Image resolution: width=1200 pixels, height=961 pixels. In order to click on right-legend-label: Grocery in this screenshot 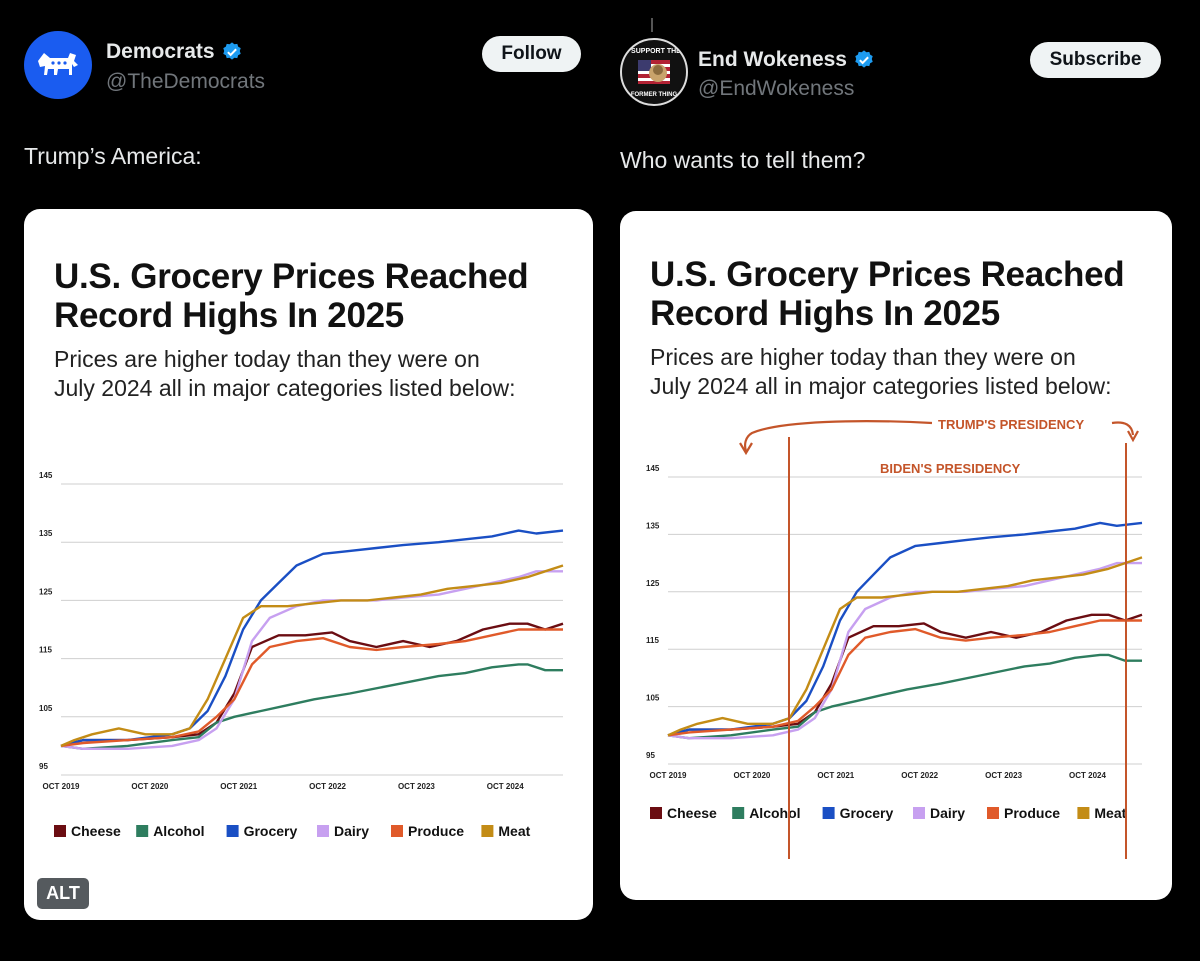, I will do `click(867, 813)`.